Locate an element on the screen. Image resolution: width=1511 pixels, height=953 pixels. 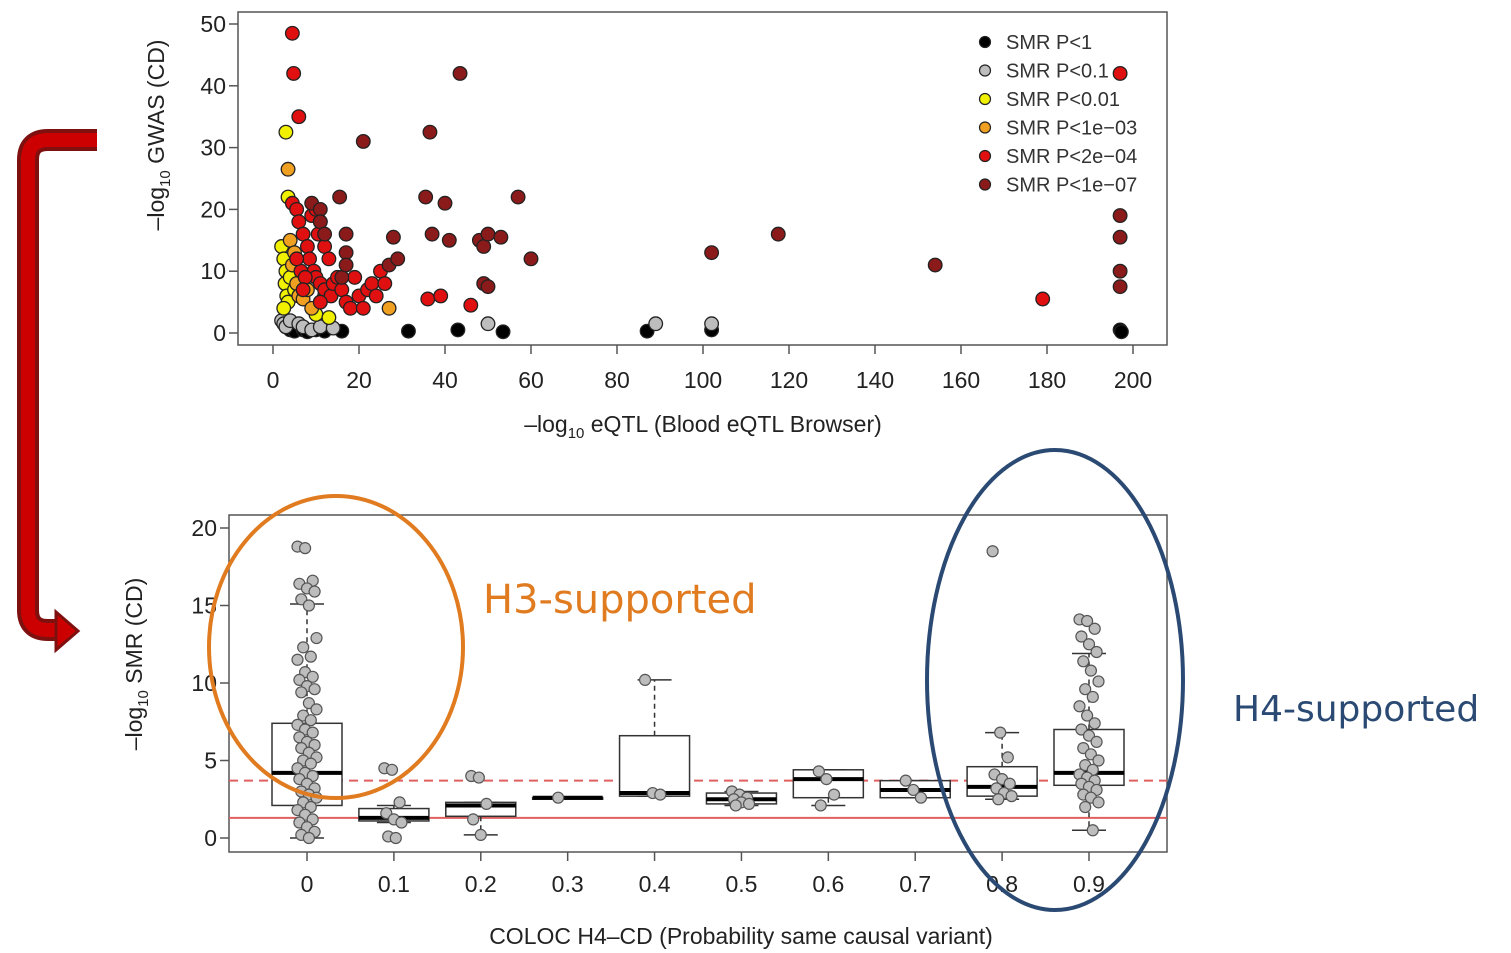
x-tick-label: 120 is located at coordinates (789, 380).